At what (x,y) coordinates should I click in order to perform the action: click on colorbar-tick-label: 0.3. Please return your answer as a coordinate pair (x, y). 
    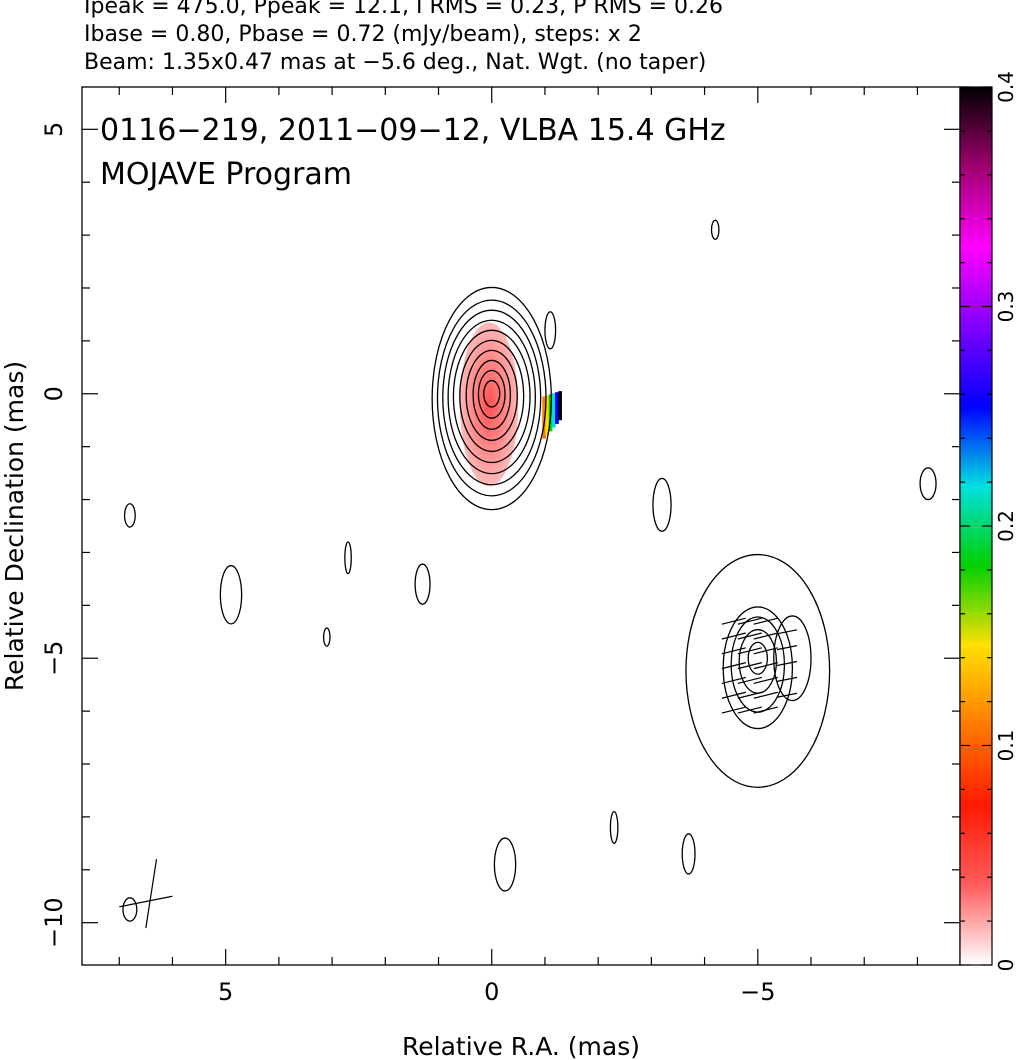
    Looking at the image, I should click on (1006, 307).